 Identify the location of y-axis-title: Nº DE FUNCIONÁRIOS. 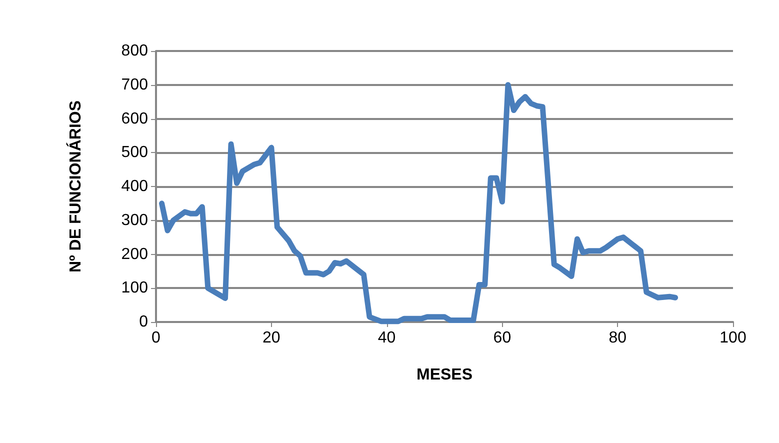
(75, 186).